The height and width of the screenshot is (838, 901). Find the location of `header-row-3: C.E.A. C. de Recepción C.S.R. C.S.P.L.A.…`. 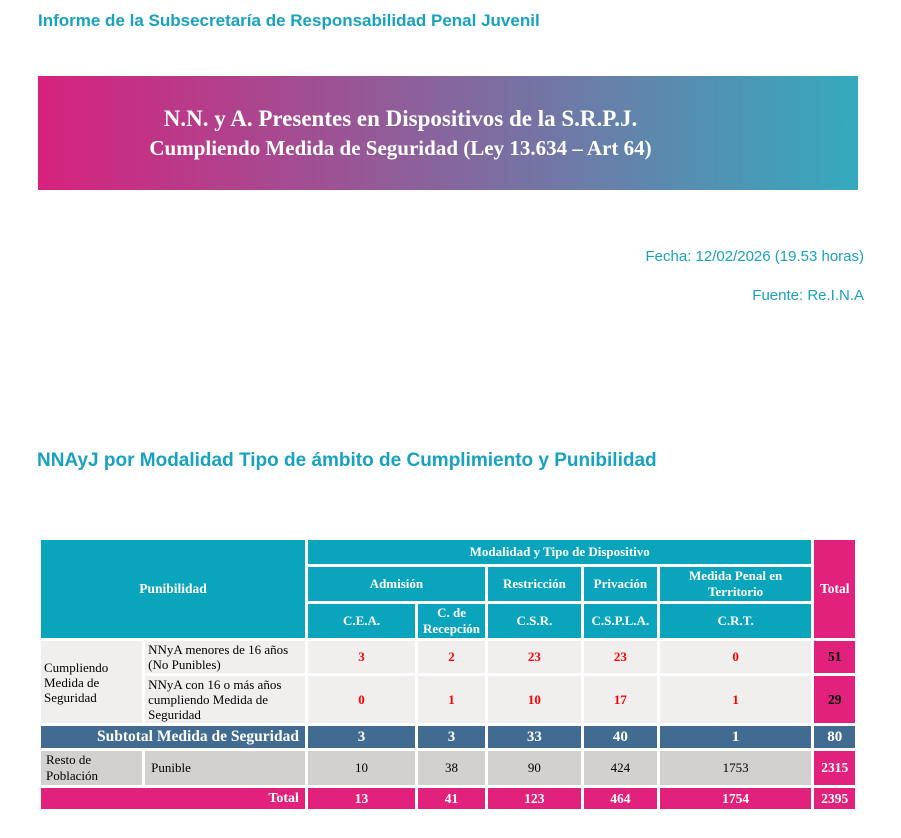

header-row-3: C.E.A. C. de Recepción C.S.R. C.S.P.L.A.… is located at coordinates (448, 621).